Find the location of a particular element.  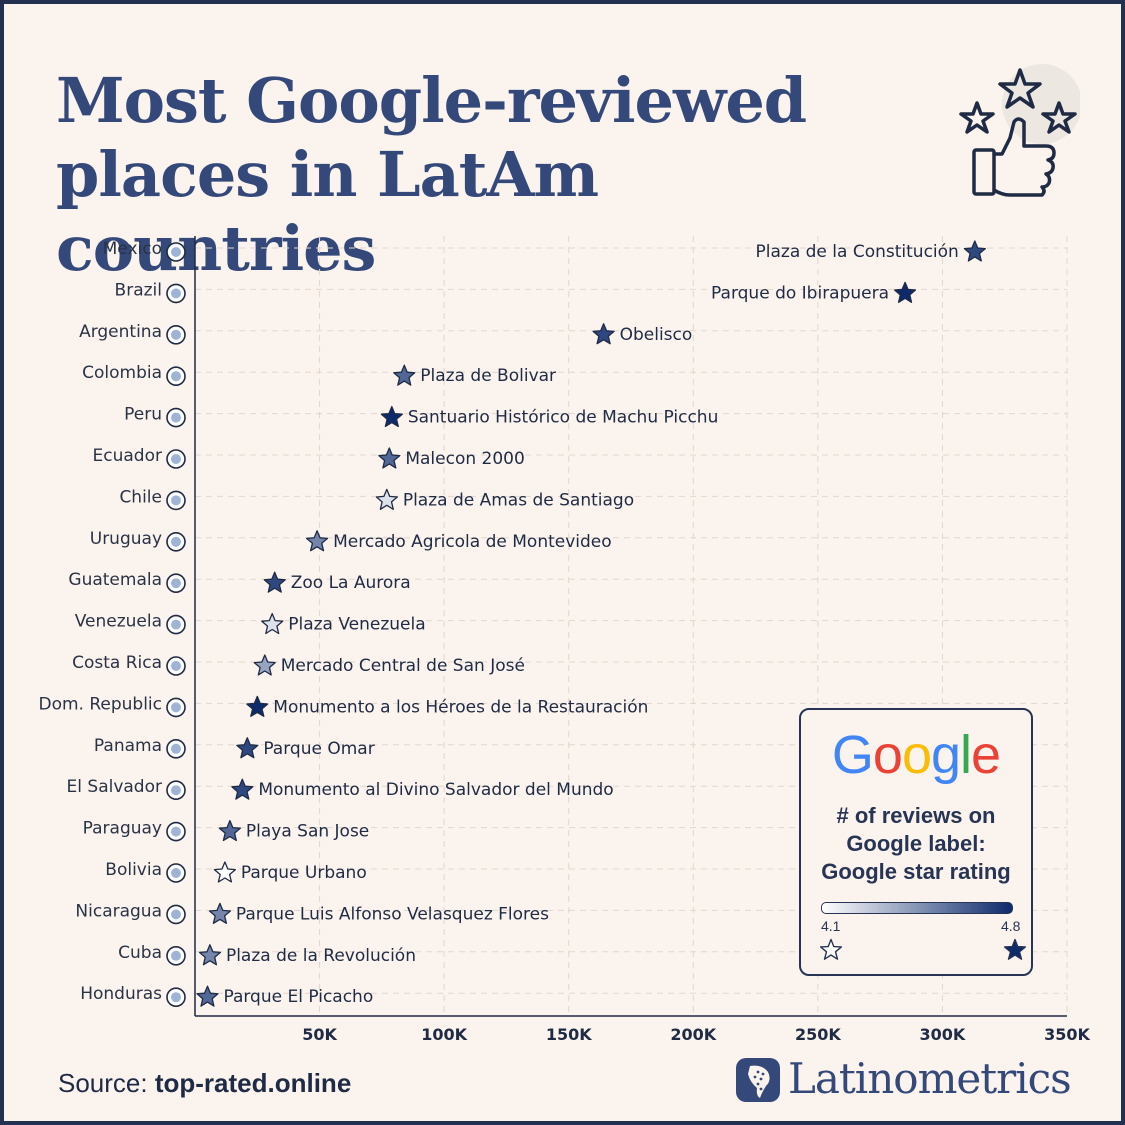

legend-line-1: # of reviews on is located at coordinates (916, 815).